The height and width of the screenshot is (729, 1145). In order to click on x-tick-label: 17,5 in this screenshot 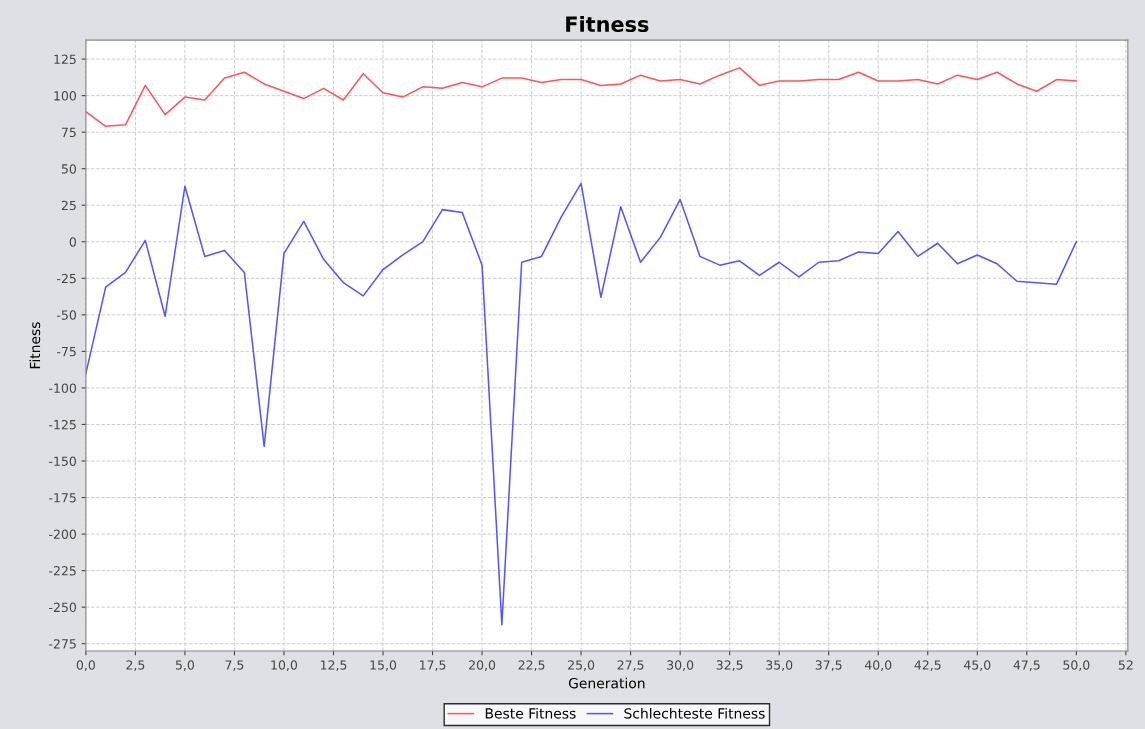, I will do `click(432, 665)`.